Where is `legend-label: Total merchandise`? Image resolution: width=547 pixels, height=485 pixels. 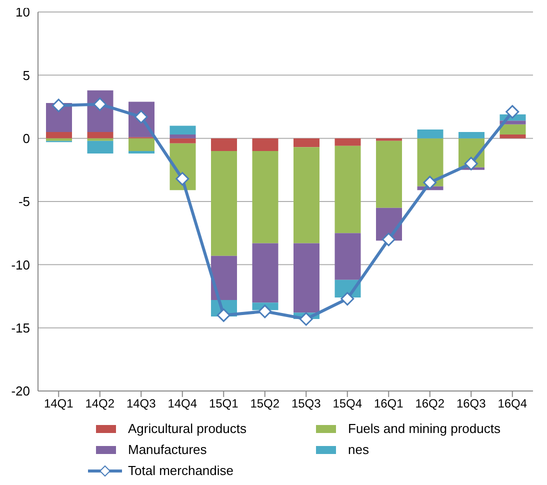
legend-label: Total merchandise is located at coordinates (181, 470).